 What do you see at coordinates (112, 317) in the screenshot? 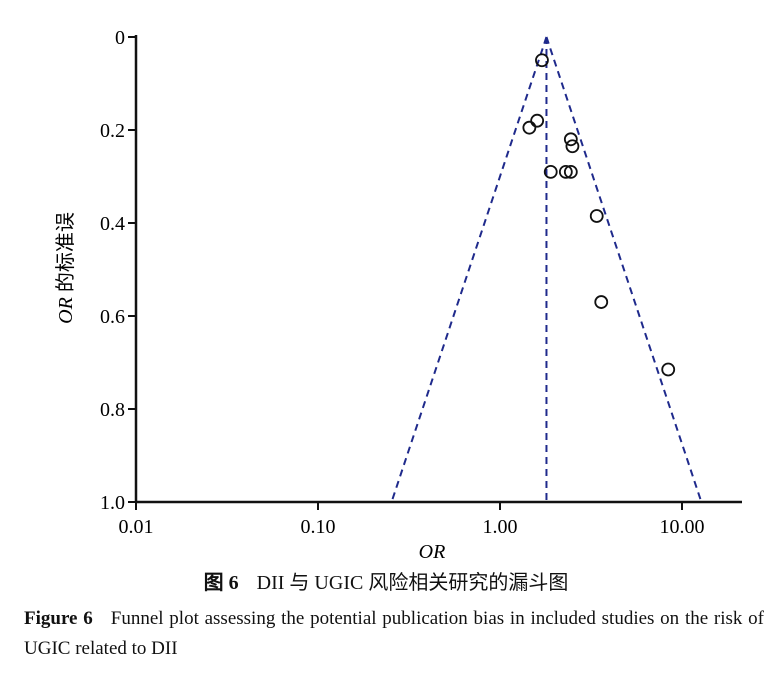
I see `y-tick-label: 0.6` at bounding box center [112, 317].